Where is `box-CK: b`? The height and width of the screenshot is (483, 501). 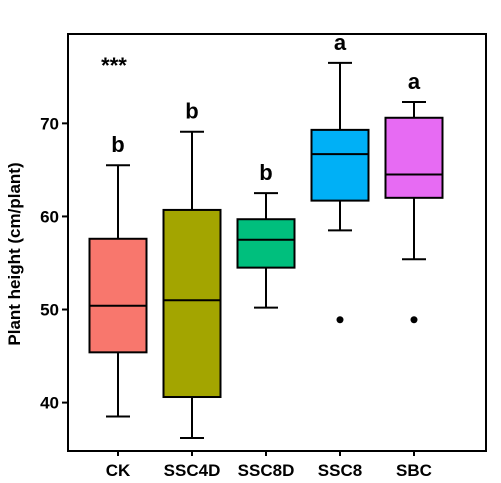
box-CK: b is located at coordinates (118, 275).